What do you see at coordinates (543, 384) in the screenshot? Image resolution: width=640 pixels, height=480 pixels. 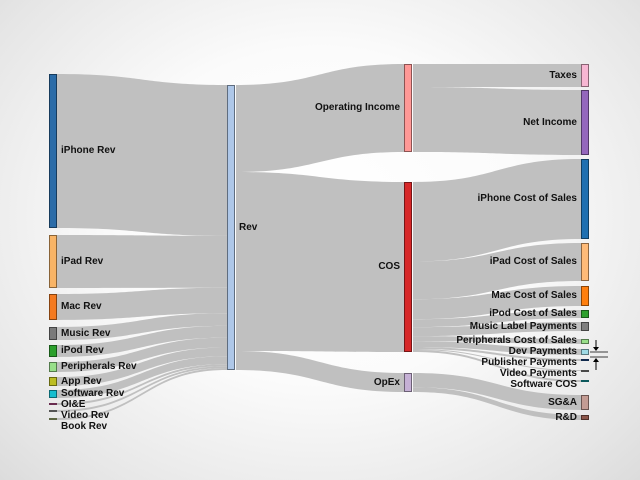 I see `label-software-cos: Software COS` at bounding box center [543, 384].